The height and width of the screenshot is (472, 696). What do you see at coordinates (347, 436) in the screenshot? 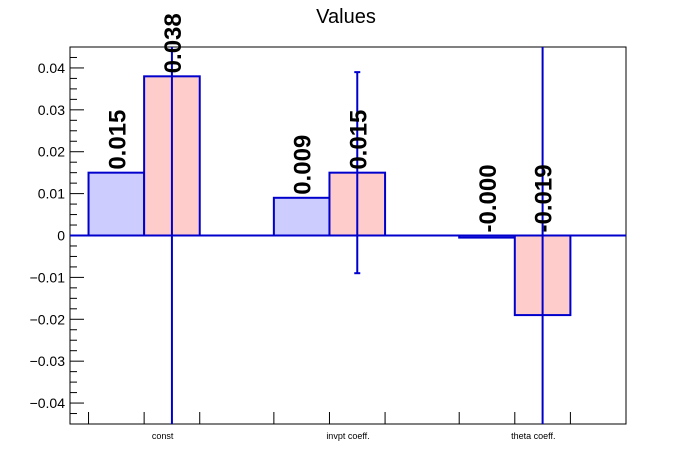
I see `x-tick-label: invpt coeff.` at bounding box center [347, 436].